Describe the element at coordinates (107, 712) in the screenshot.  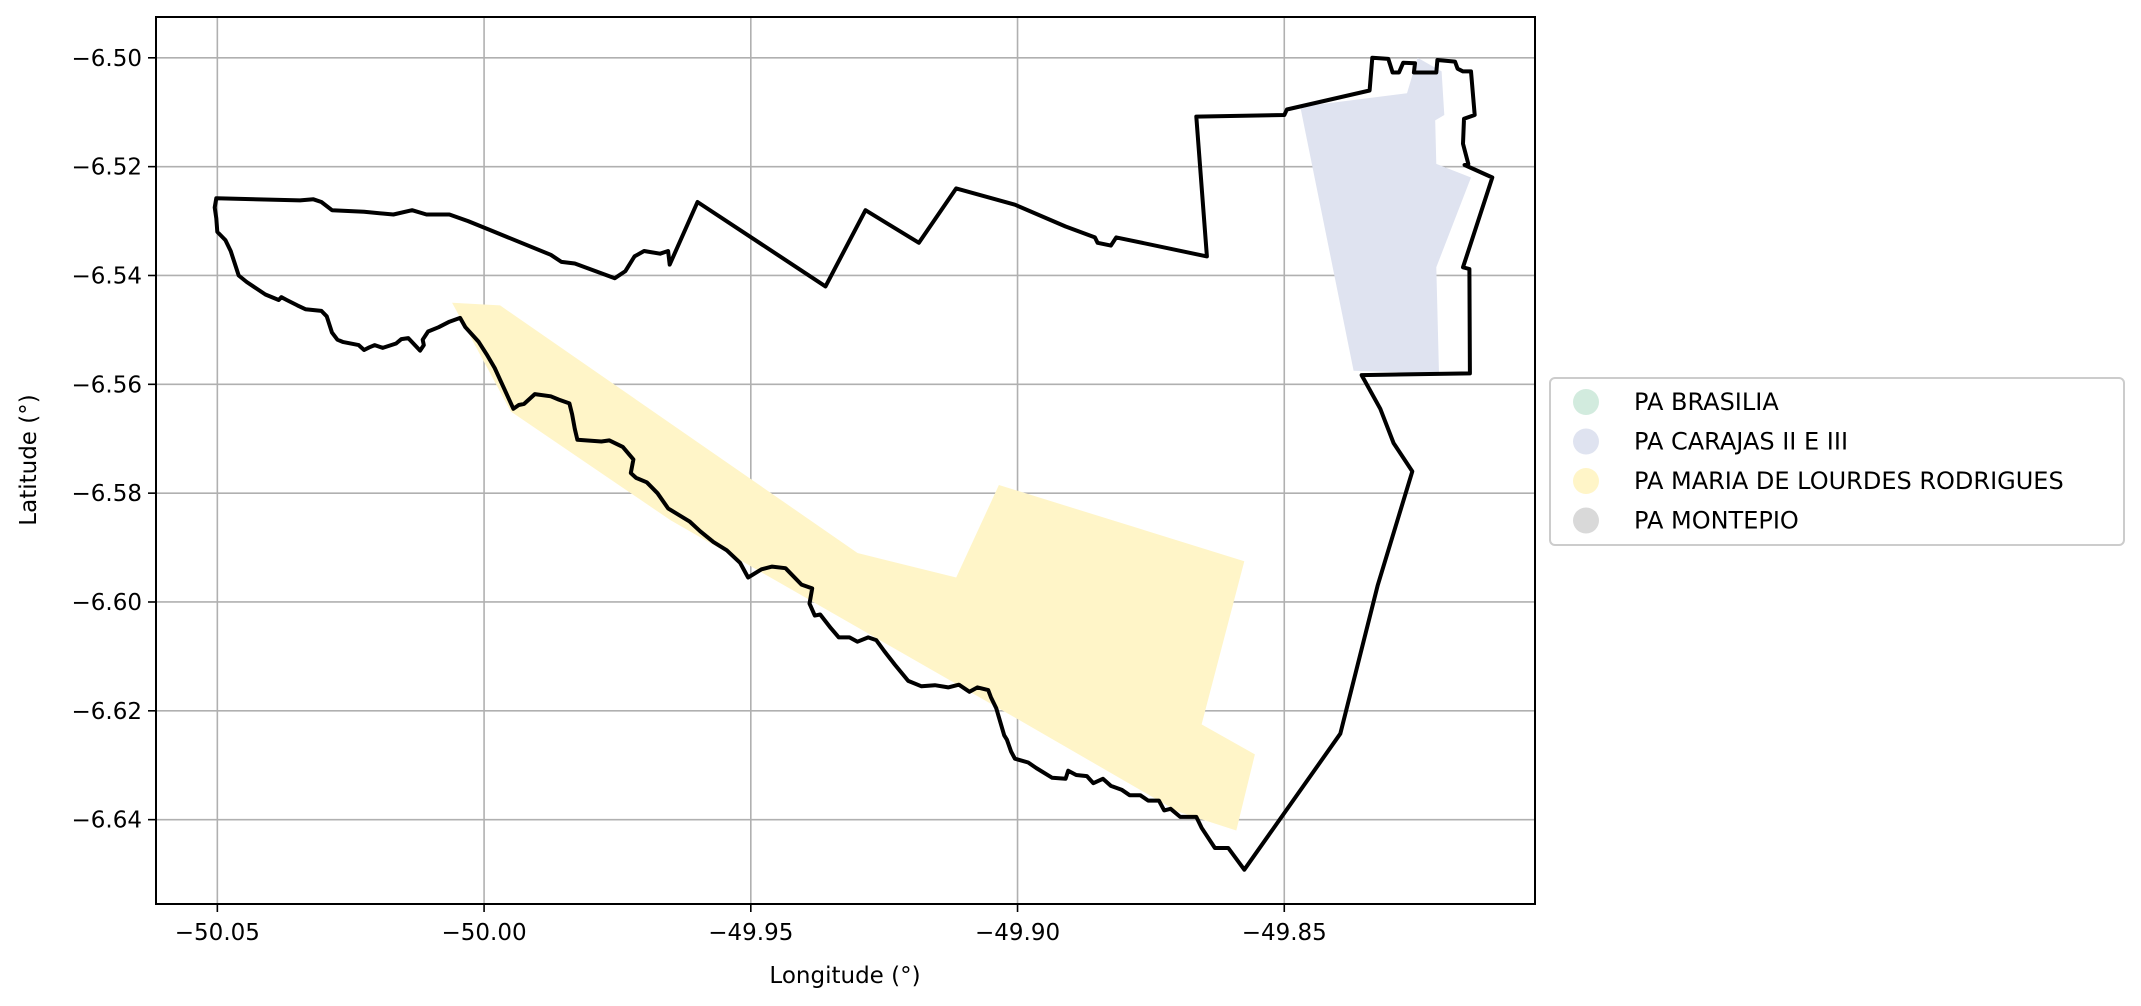
I see `y-tick-label: −6.62` at that location.